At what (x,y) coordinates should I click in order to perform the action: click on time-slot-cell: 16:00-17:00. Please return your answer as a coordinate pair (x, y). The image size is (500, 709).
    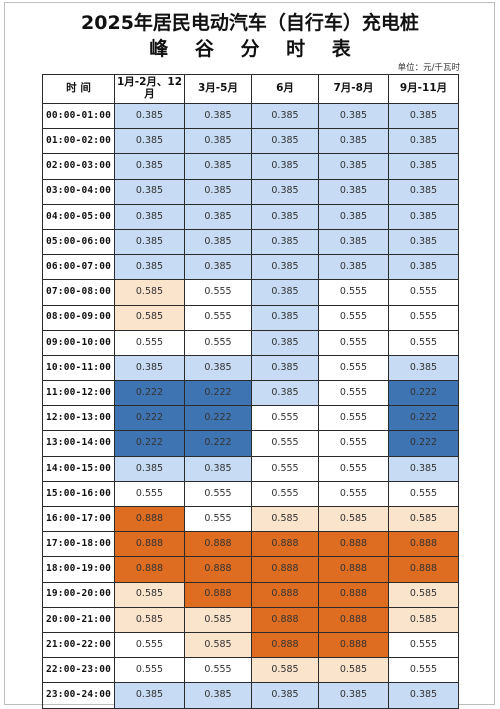
    Looking at the image, I should click on (78, 519).